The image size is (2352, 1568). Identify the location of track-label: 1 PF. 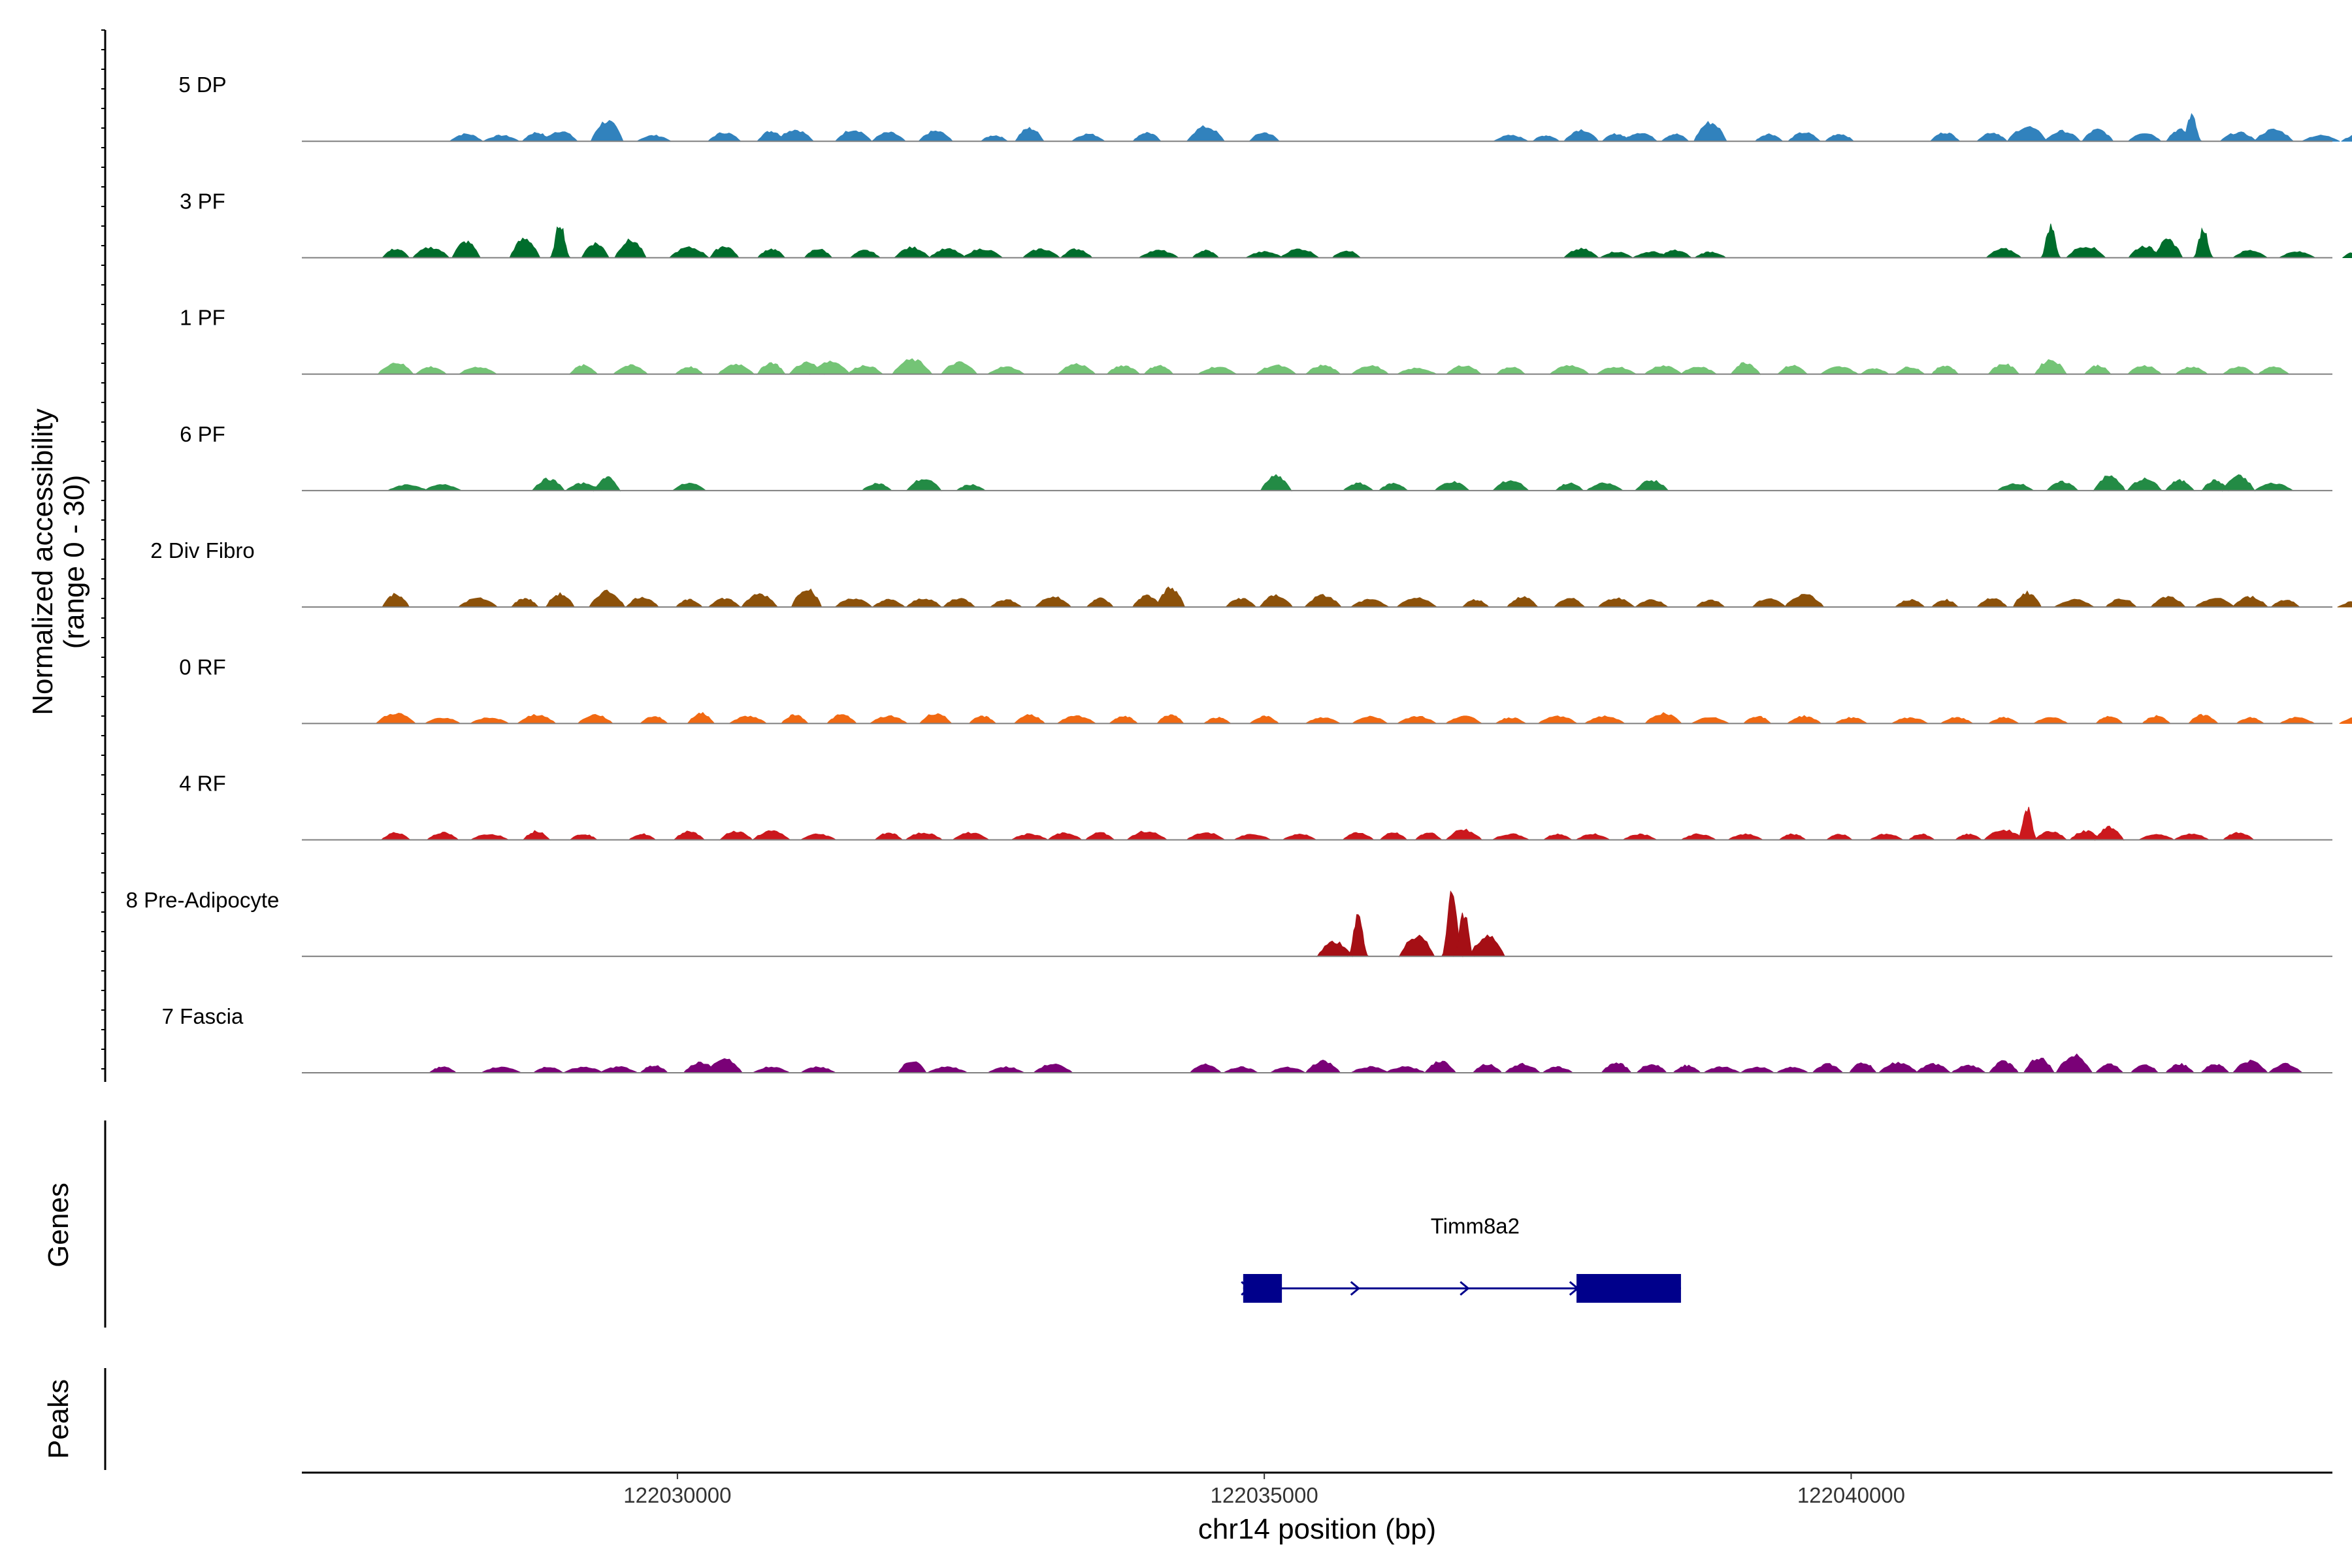
(202, 318).